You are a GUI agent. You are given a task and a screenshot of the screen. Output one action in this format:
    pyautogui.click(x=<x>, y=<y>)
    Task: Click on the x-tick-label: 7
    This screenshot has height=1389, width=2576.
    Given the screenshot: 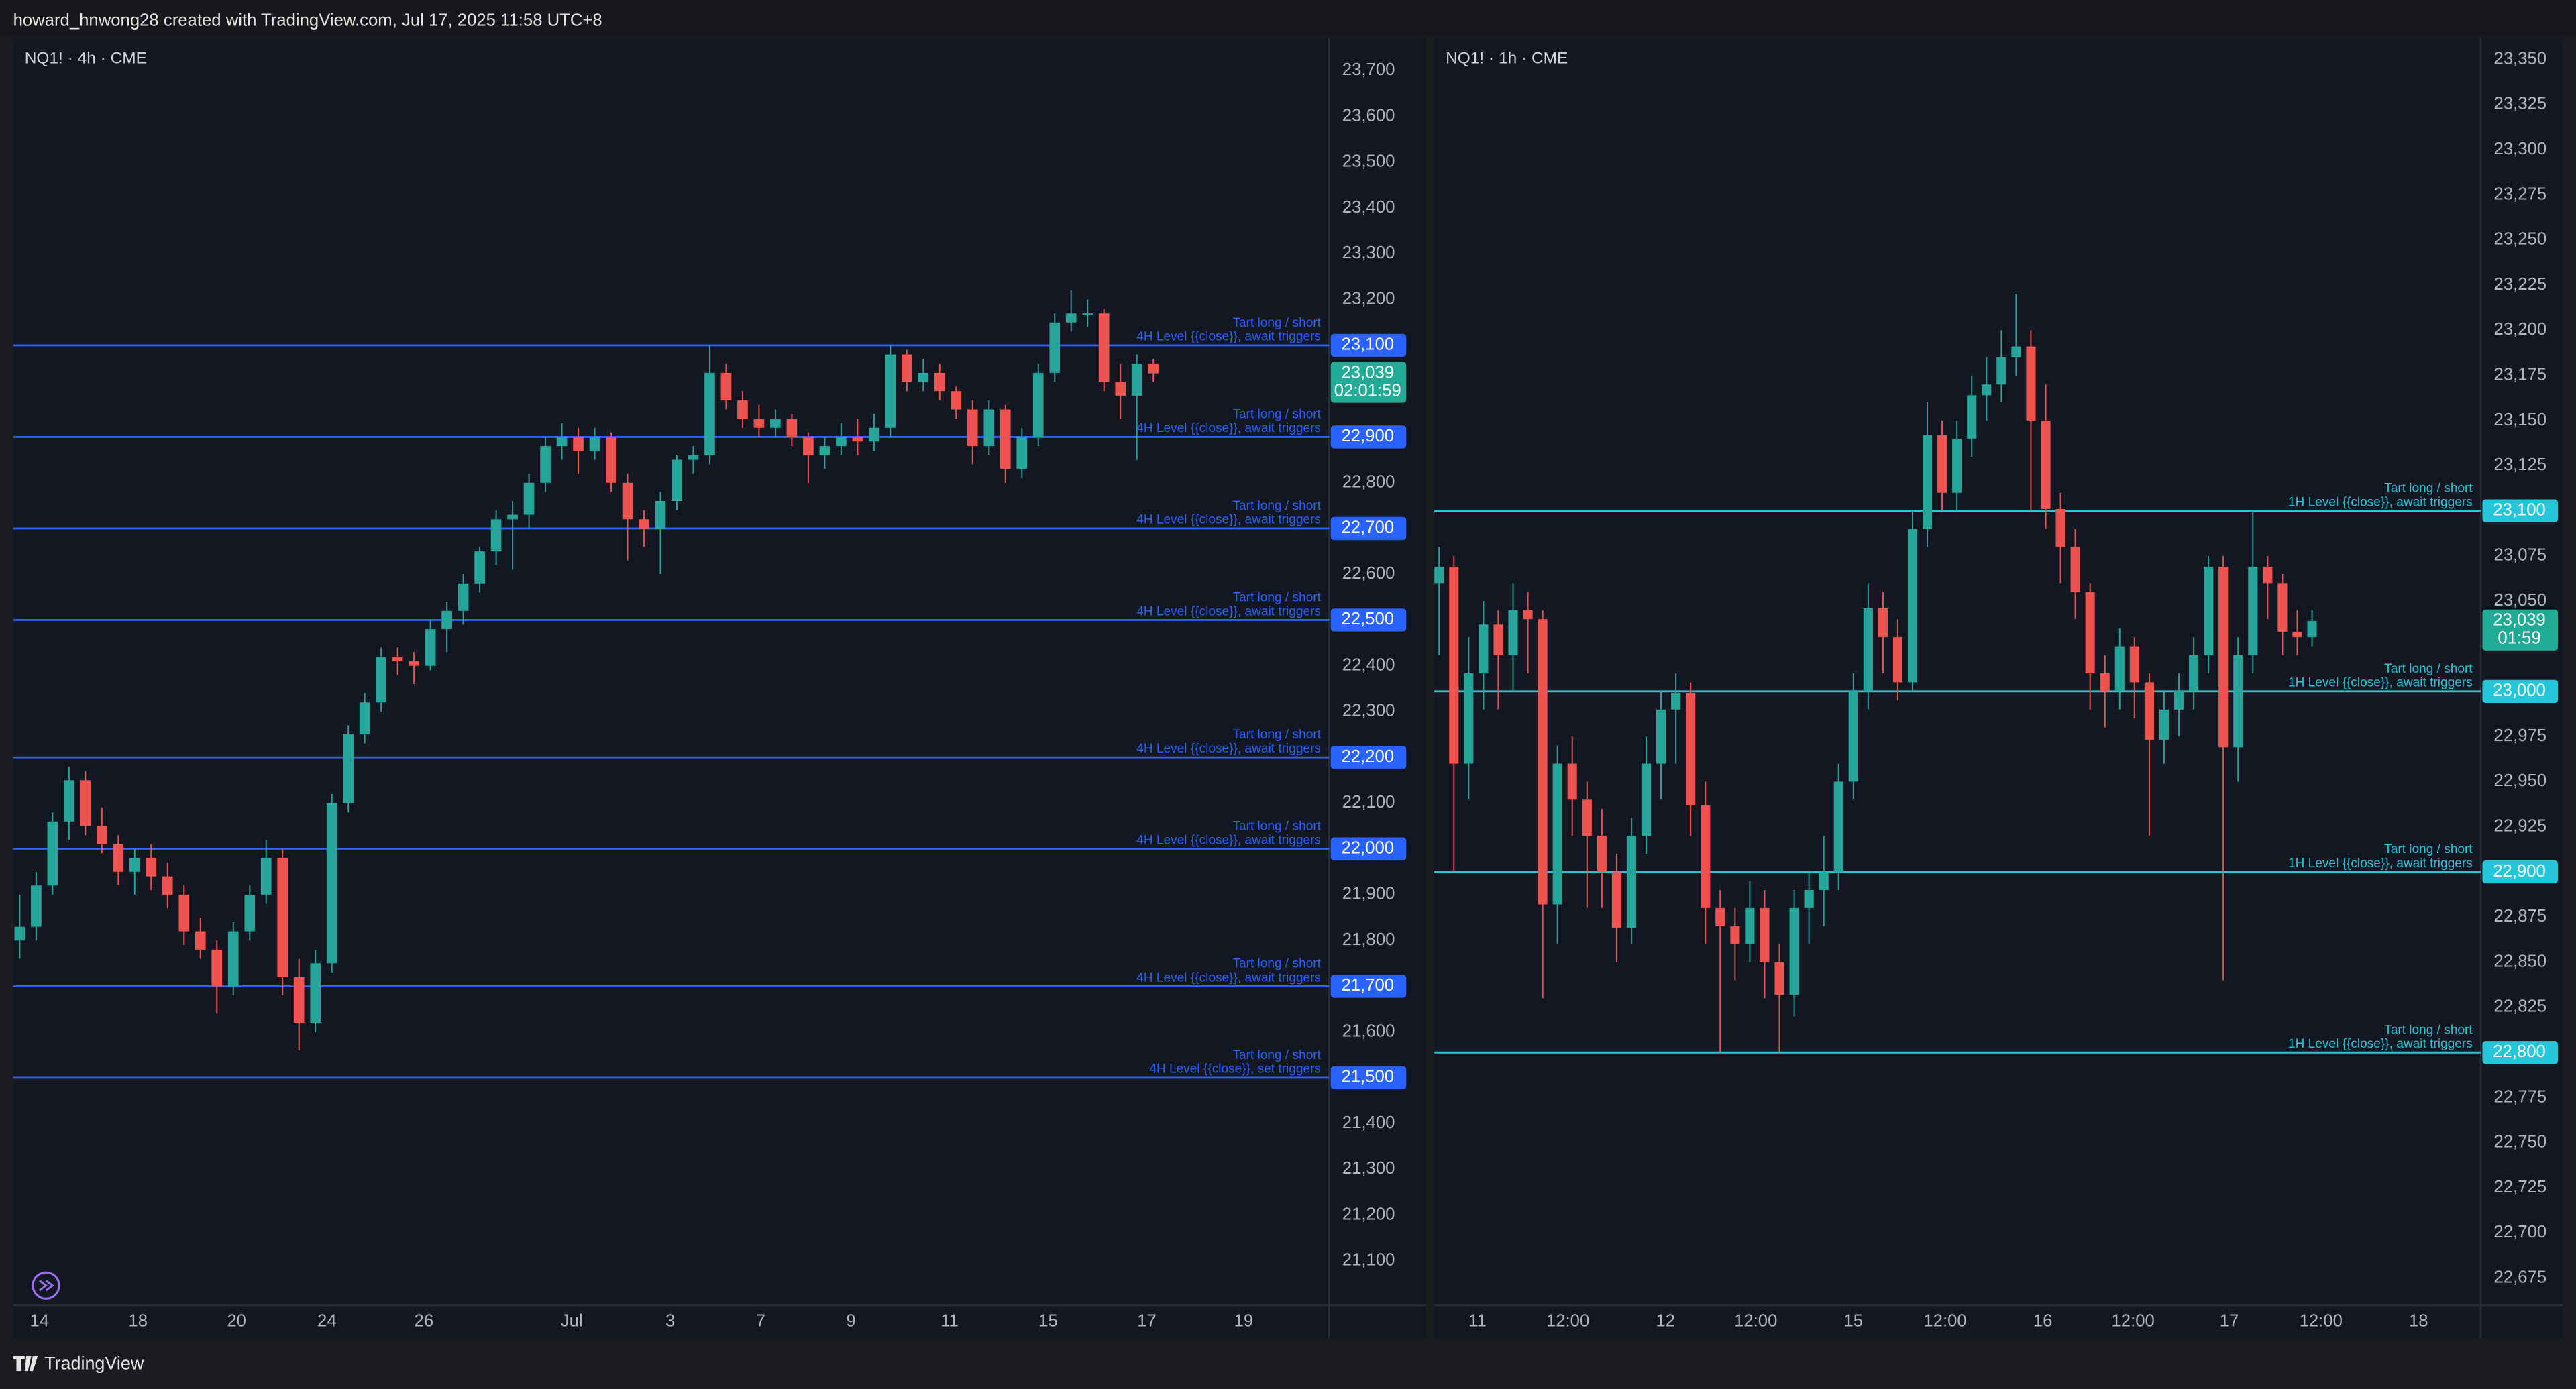 What is the action you would take?
    pyautogui.click(x=760, y=1321)
    